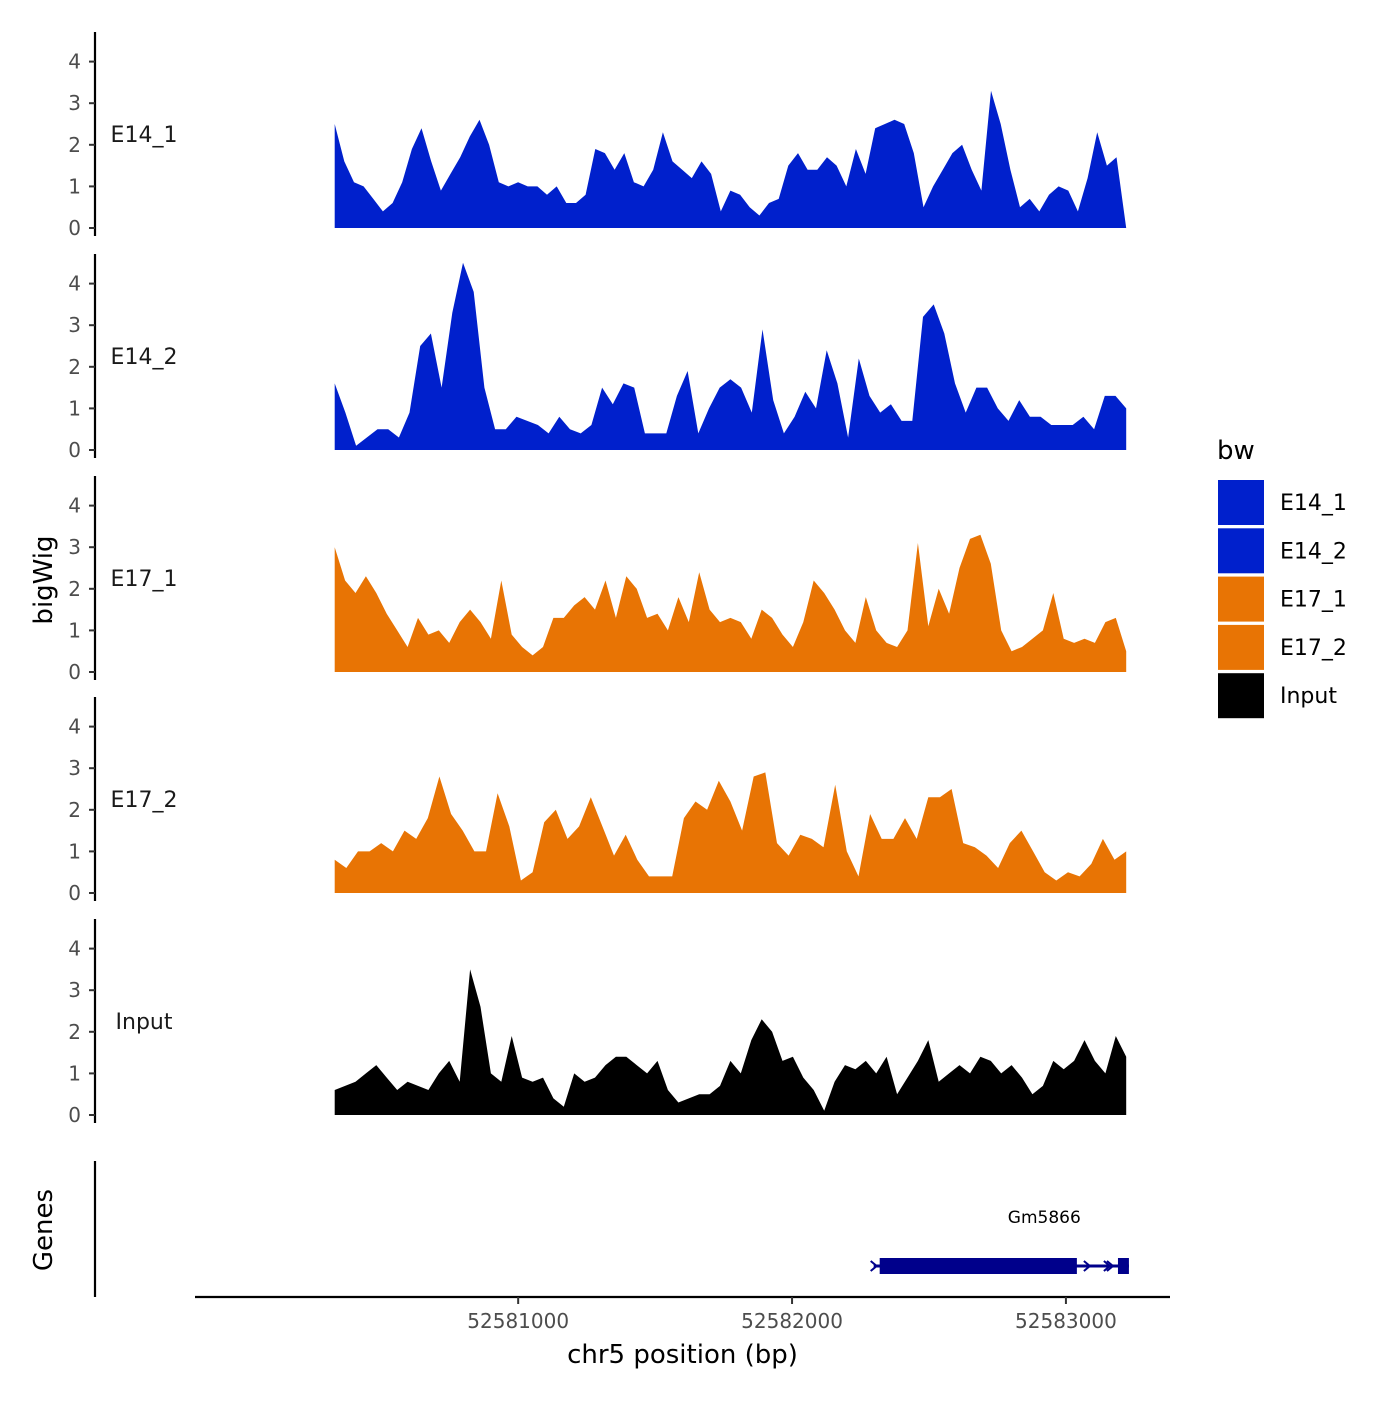 The height and width of the screenshot is (1404, 1400). Describe the element at coordinates (1044, 1218) in the screenshot. I see `gene-name-label: Gm5866` at that location.